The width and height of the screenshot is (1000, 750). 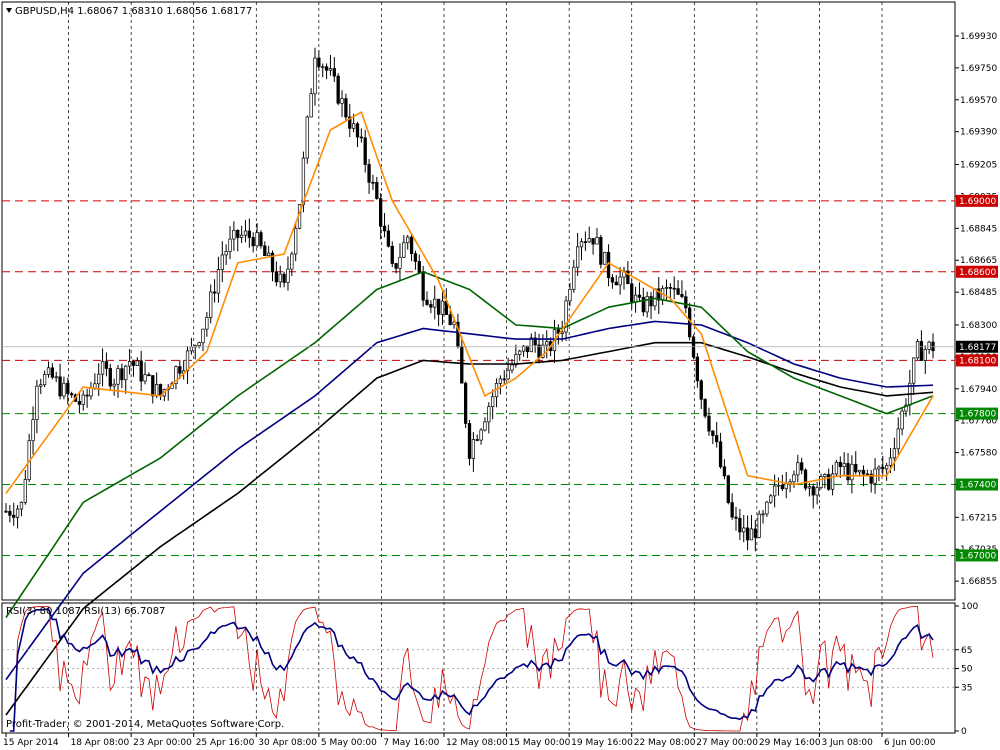 I want to click on dropdown-triangle-icon, so click(x=9, y=10).